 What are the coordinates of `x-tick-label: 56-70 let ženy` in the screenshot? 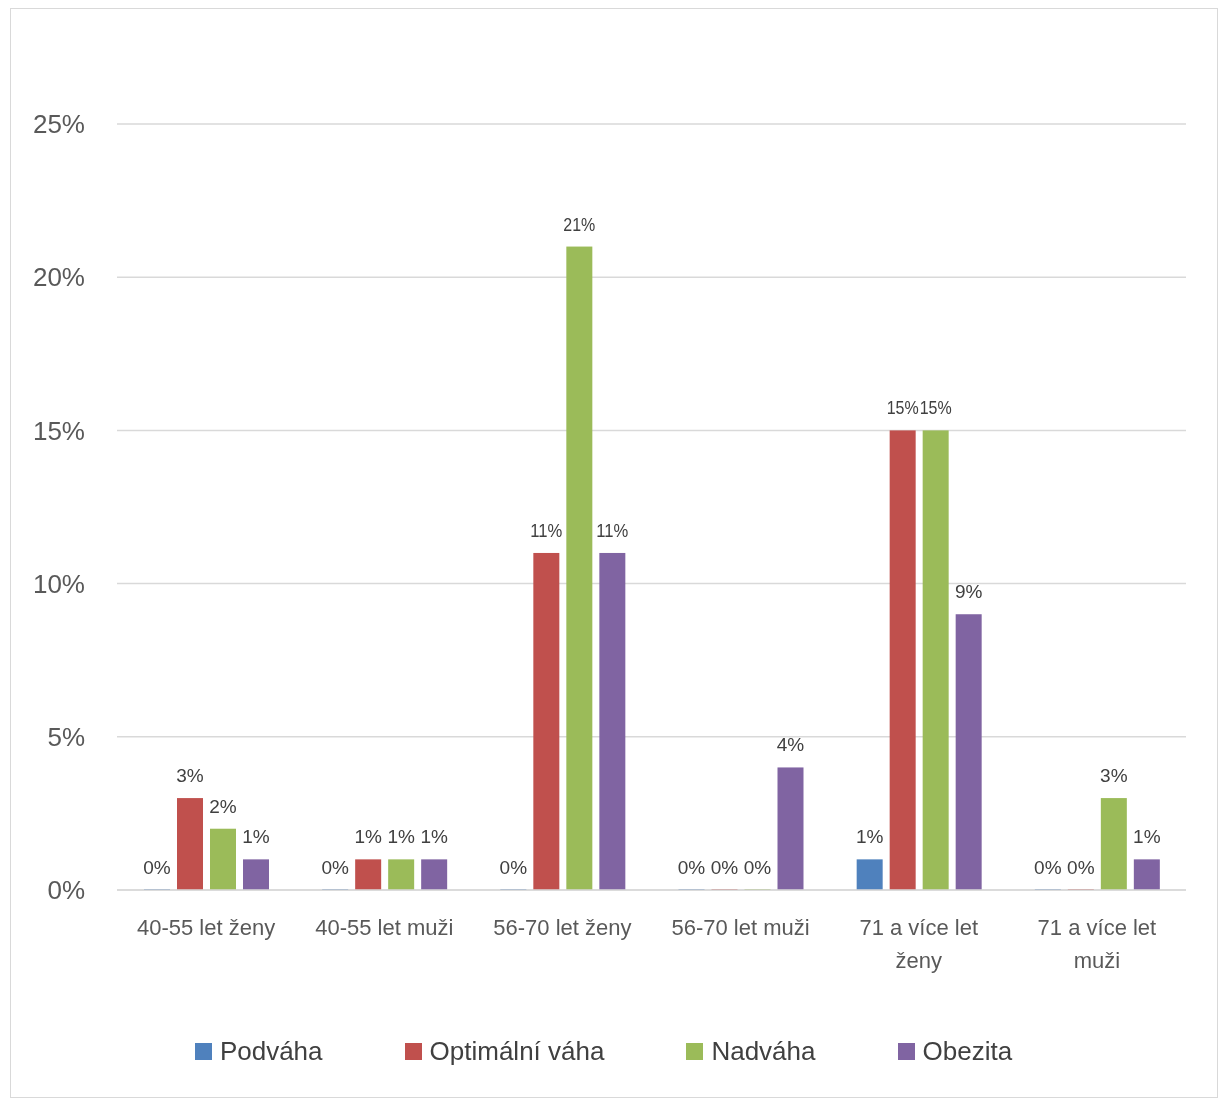 It's located at (562, 927).